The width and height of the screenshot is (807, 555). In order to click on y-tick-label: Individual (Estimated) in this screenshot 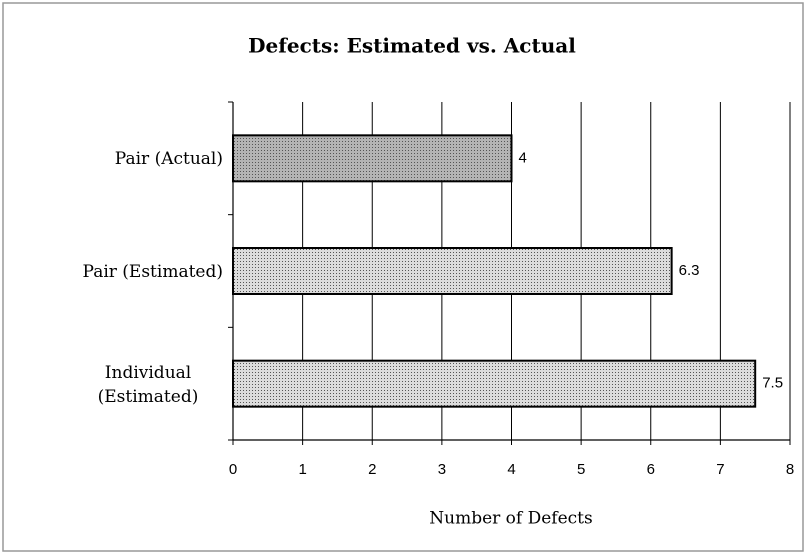, I will do `click(148, 384)`.